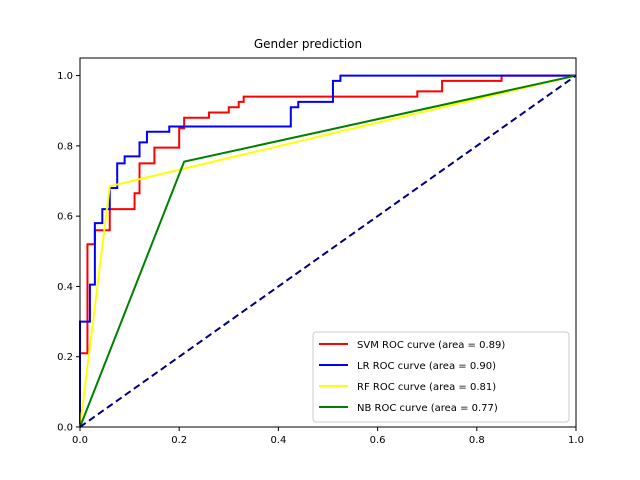 Image resolution: width=640 pixels, height=480 pixels. I want to click on y-tick-label-0: 0.0, so click(65, 428).